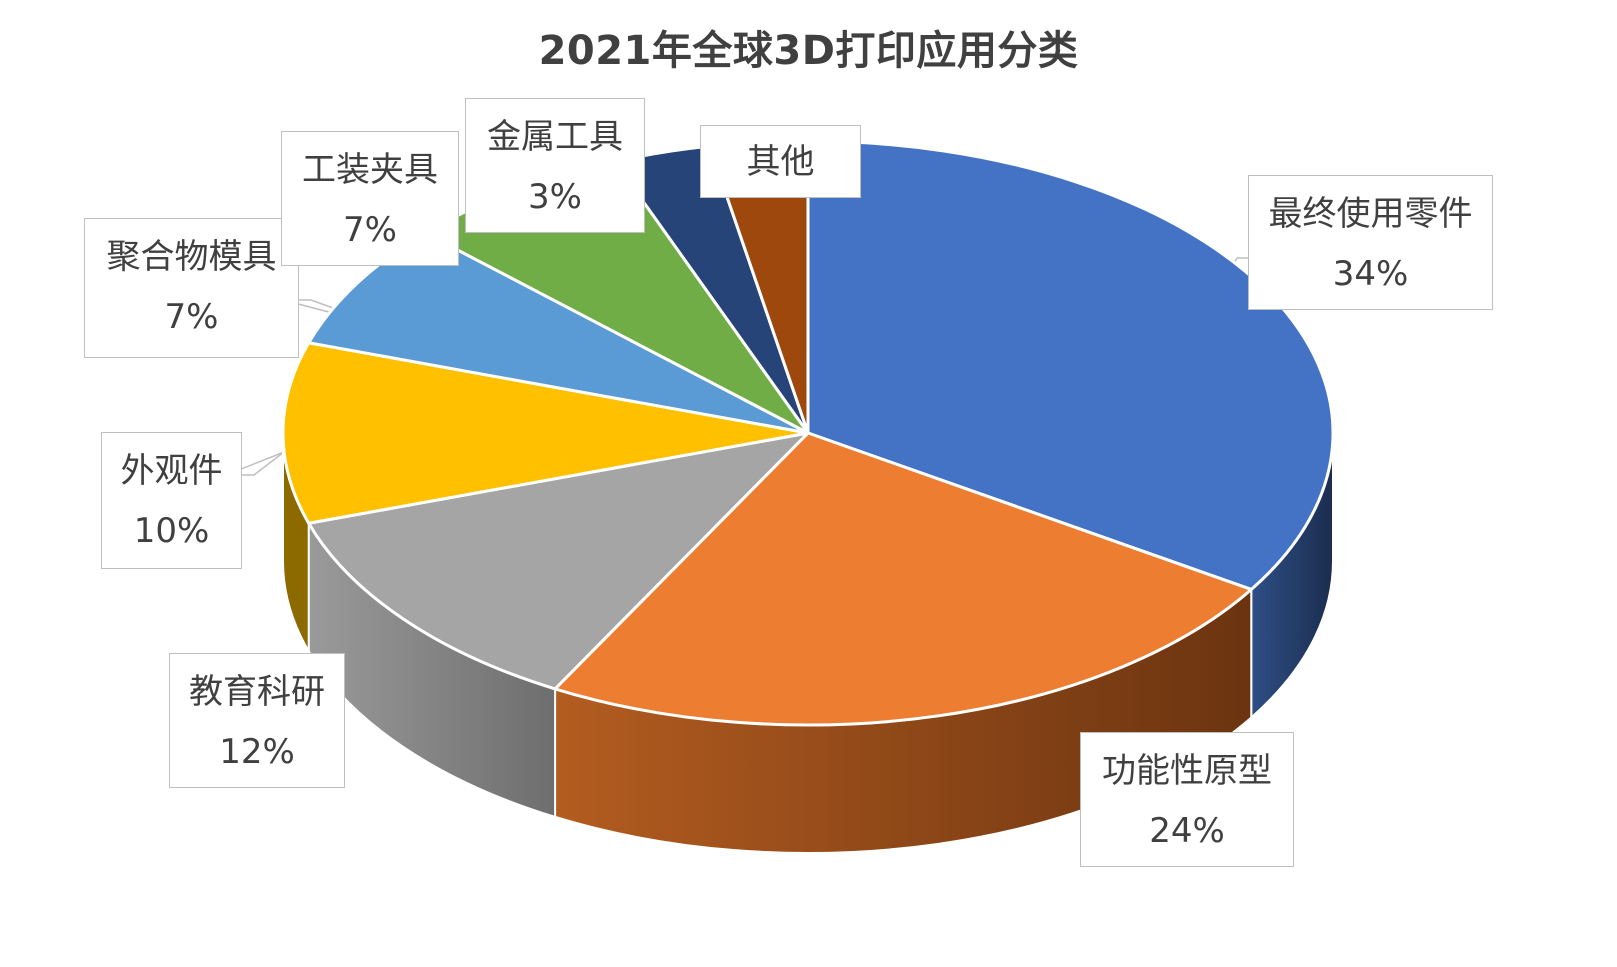  I want to click on data-label-value: 24%, so click(1187, 831).